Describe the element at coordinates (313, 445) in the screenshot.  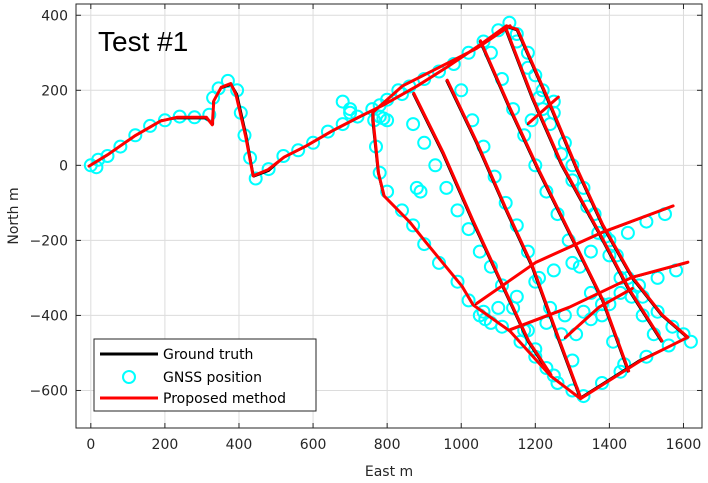
I see `x-tick-label: 600` at that location.